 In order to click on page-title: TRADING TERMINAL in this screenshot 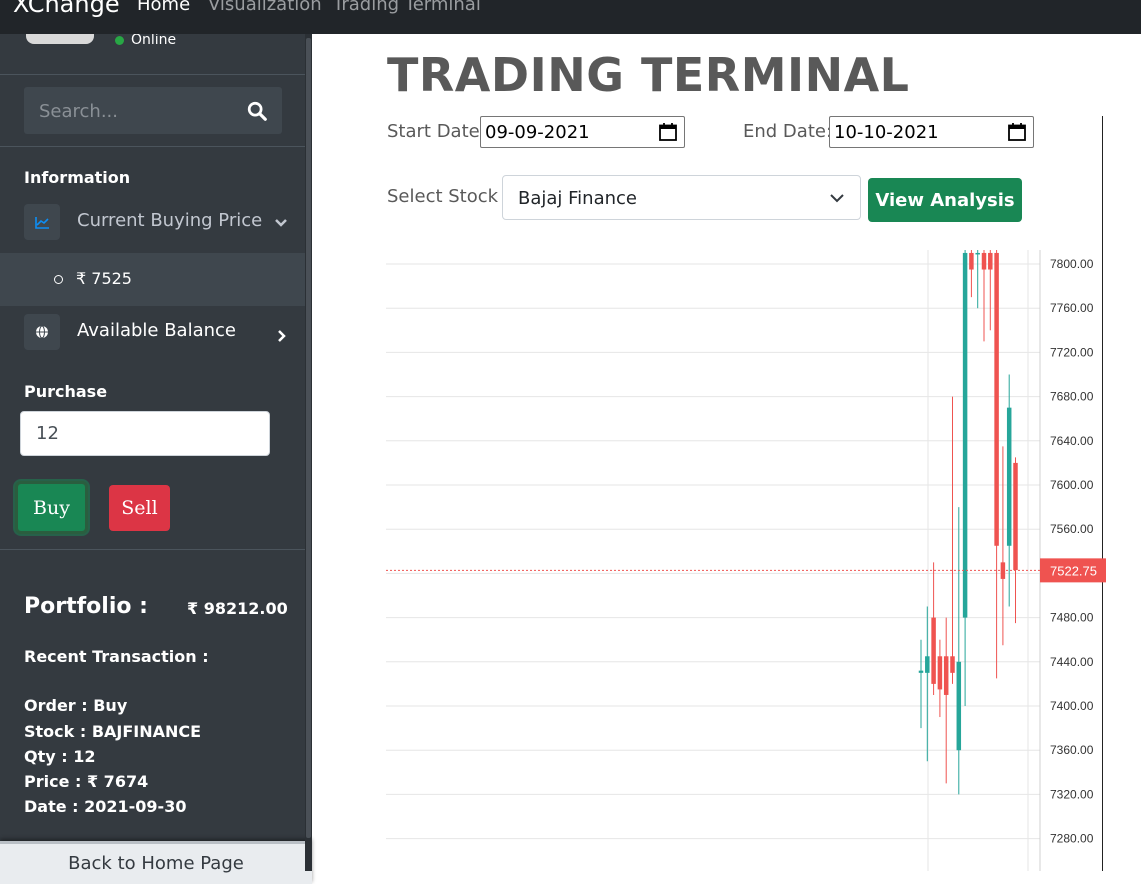, I will do `click(648, 75)`.